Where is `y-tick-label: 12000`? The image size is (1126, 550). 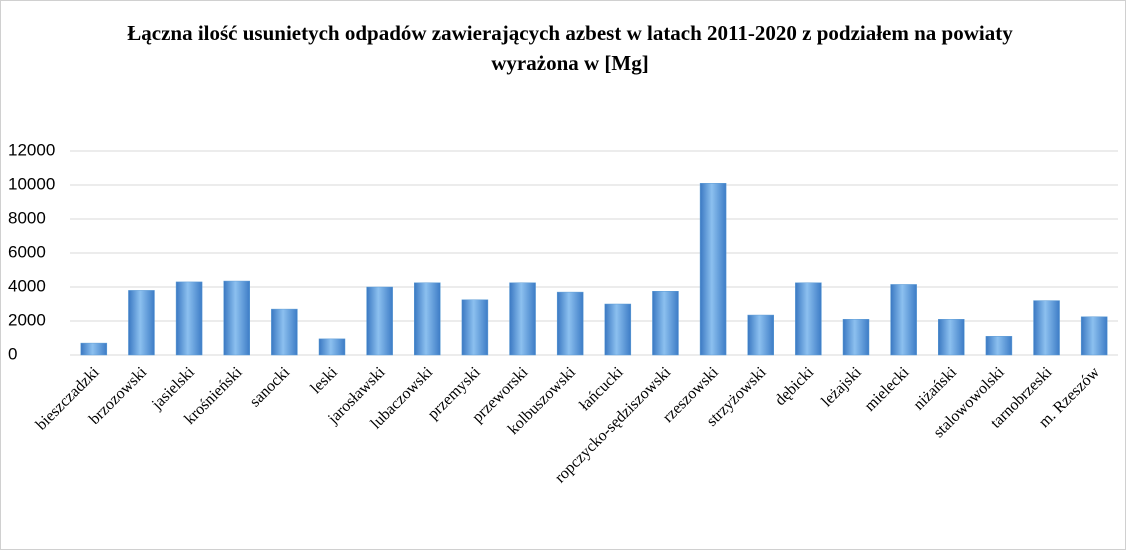
y-tick-label: 12000 is located at coordinates (31, 149).